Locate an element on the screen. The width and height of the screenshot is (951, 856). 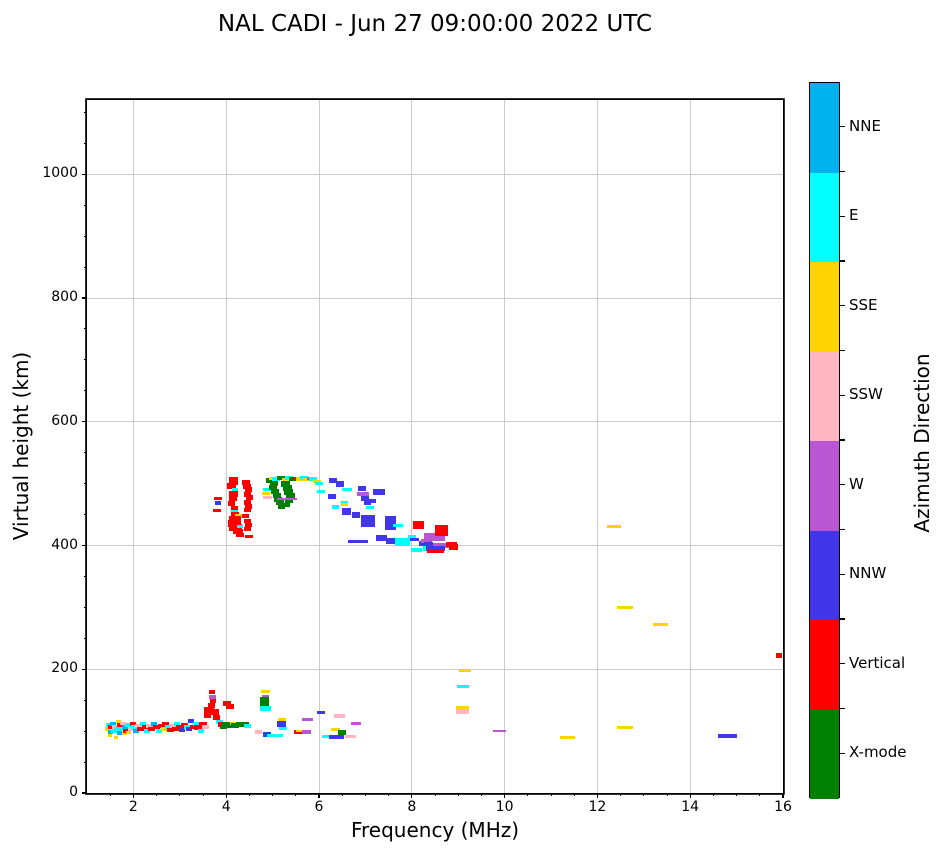
colorbar-segment-sse is located at coordinates (824, 307).